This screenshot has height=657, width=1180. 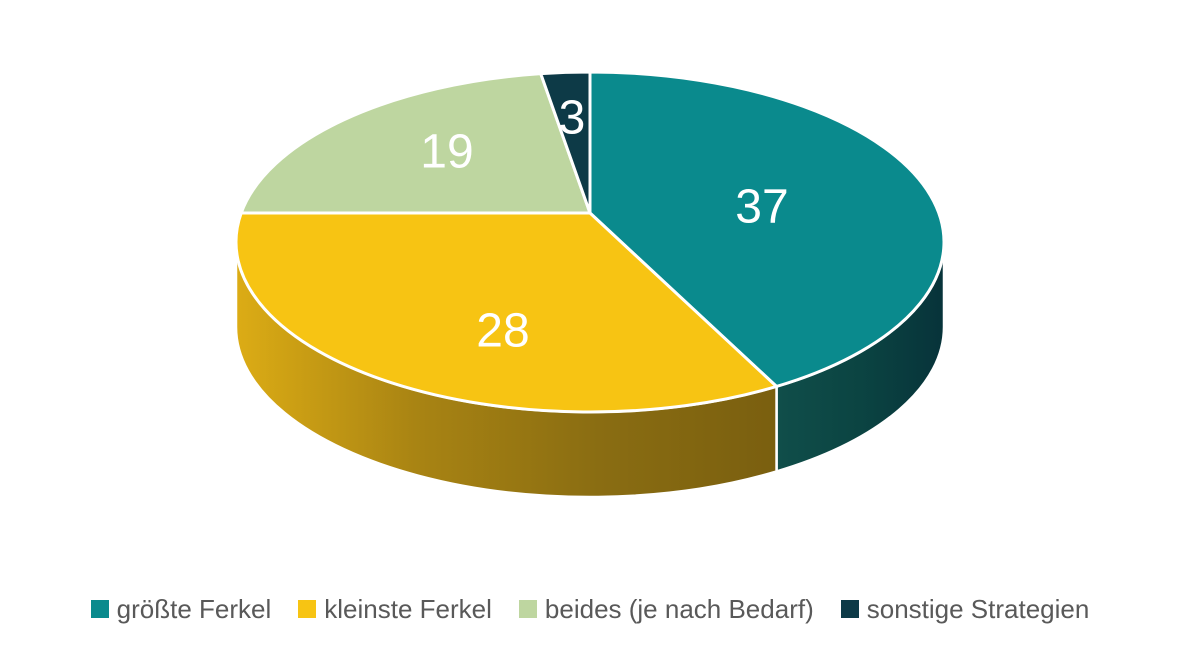 I want to click on pie-value-label-3: 3, so click(x=572, y=118).